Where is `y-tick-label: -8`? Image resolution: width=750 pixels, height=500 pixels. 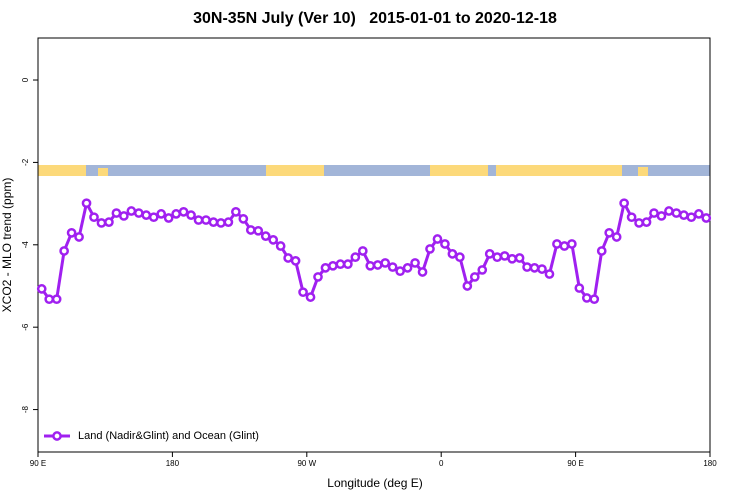 y-tick-label: -8 is located at coordinates (25, 409).